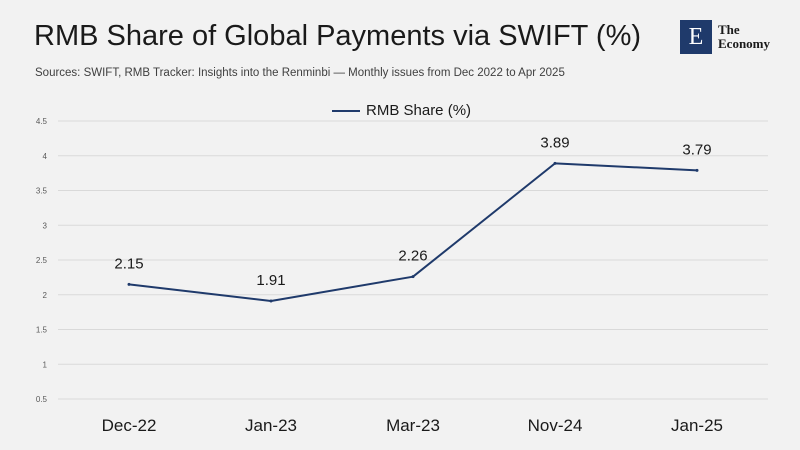 The height and width of the screenshot is (450, 800). Describe the element at coordinates (45, 364) in the screenshot. I see `y-tick-label: 1` at that location.